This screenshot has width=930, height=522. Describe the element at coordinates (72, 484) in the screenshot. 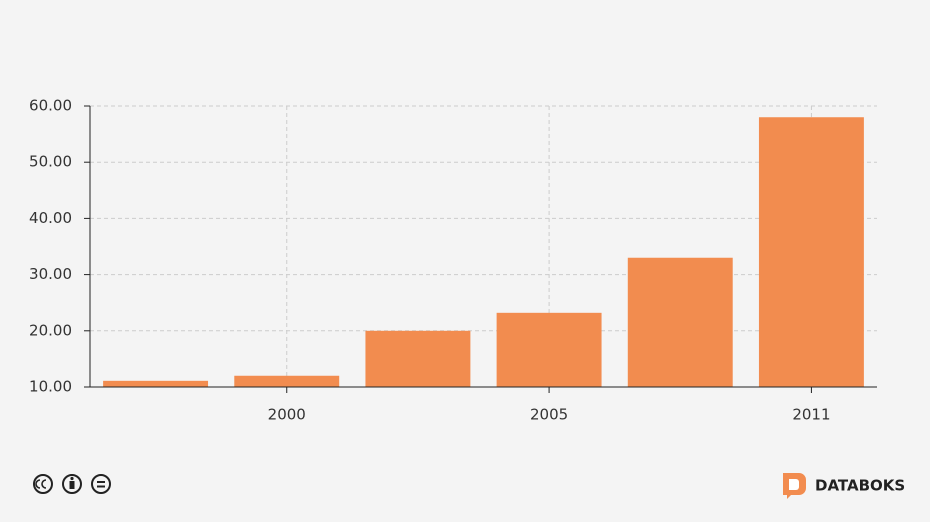

I see `cc-icons` at that location.